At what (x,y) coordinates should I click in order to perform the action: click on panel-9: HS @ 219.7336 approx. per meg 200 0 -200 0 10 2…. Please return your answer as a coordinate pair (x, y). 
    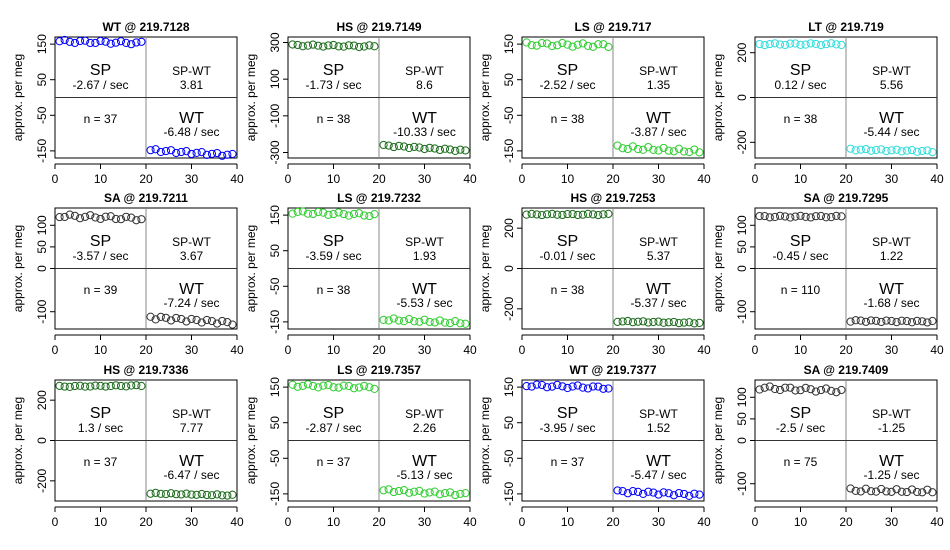
    Looking at the image, I should click on (127, 446).